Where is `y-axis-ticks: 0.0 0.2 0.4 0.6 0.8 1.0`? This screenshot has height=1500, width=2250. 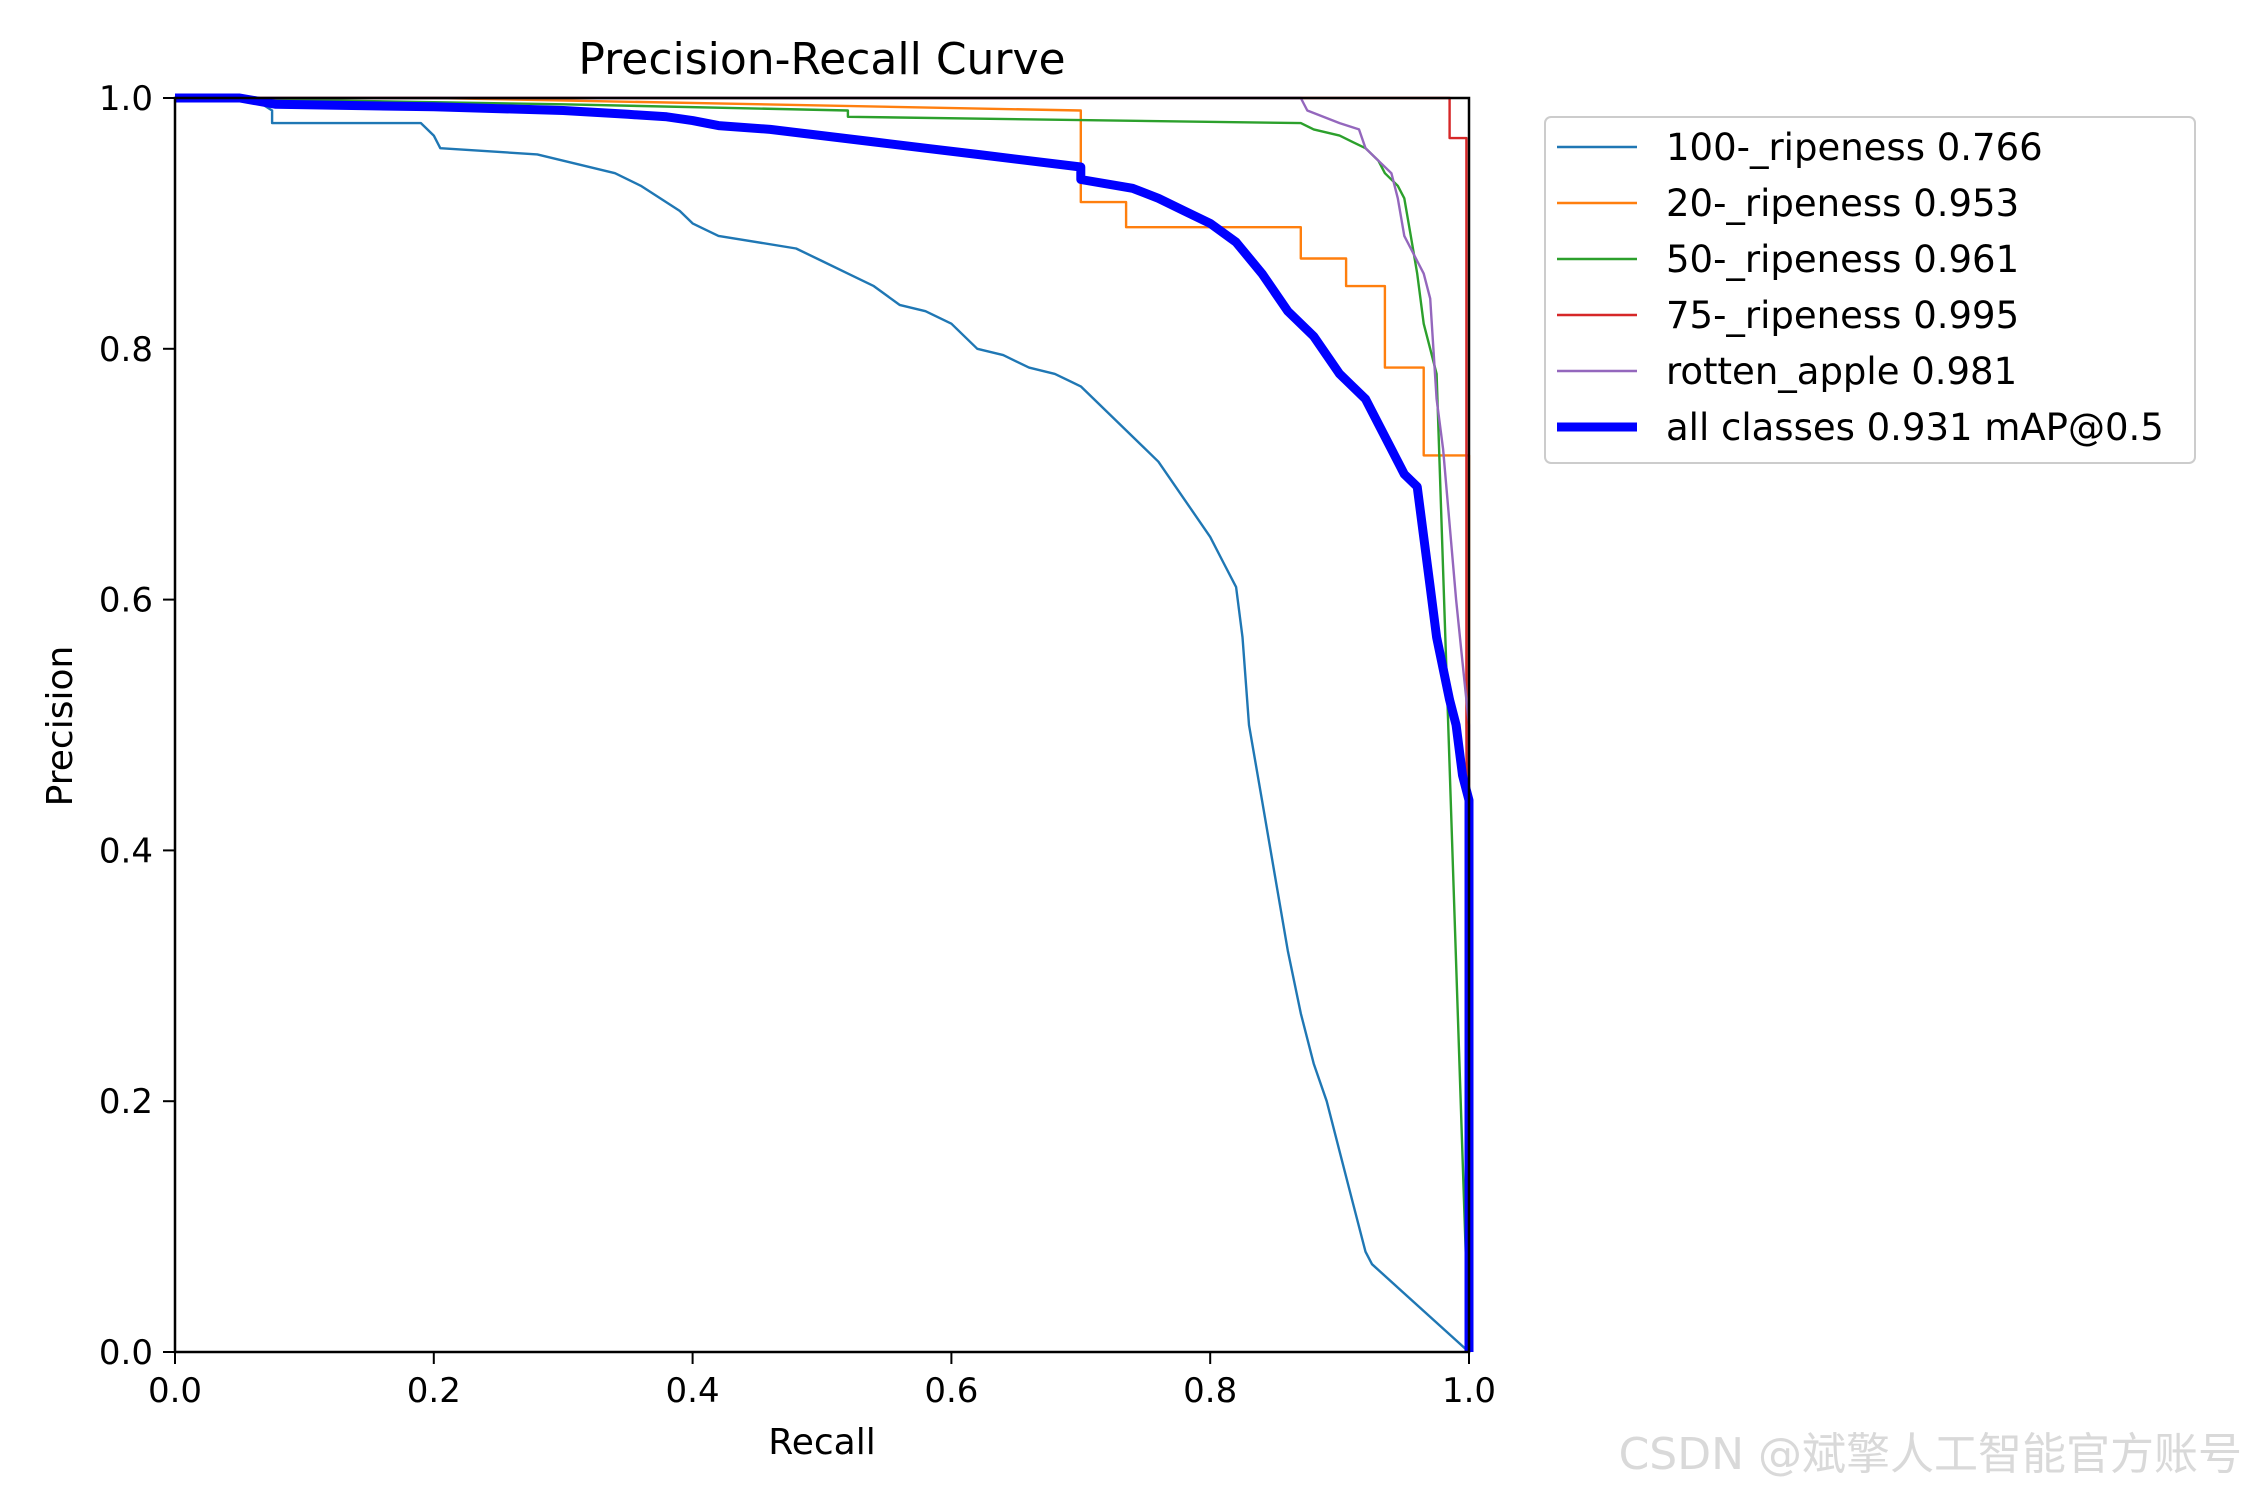 y-axis-ticks: 0.0 0.2 0.4 0.6 0.8 1.0 is located at coordinates (137, 726).